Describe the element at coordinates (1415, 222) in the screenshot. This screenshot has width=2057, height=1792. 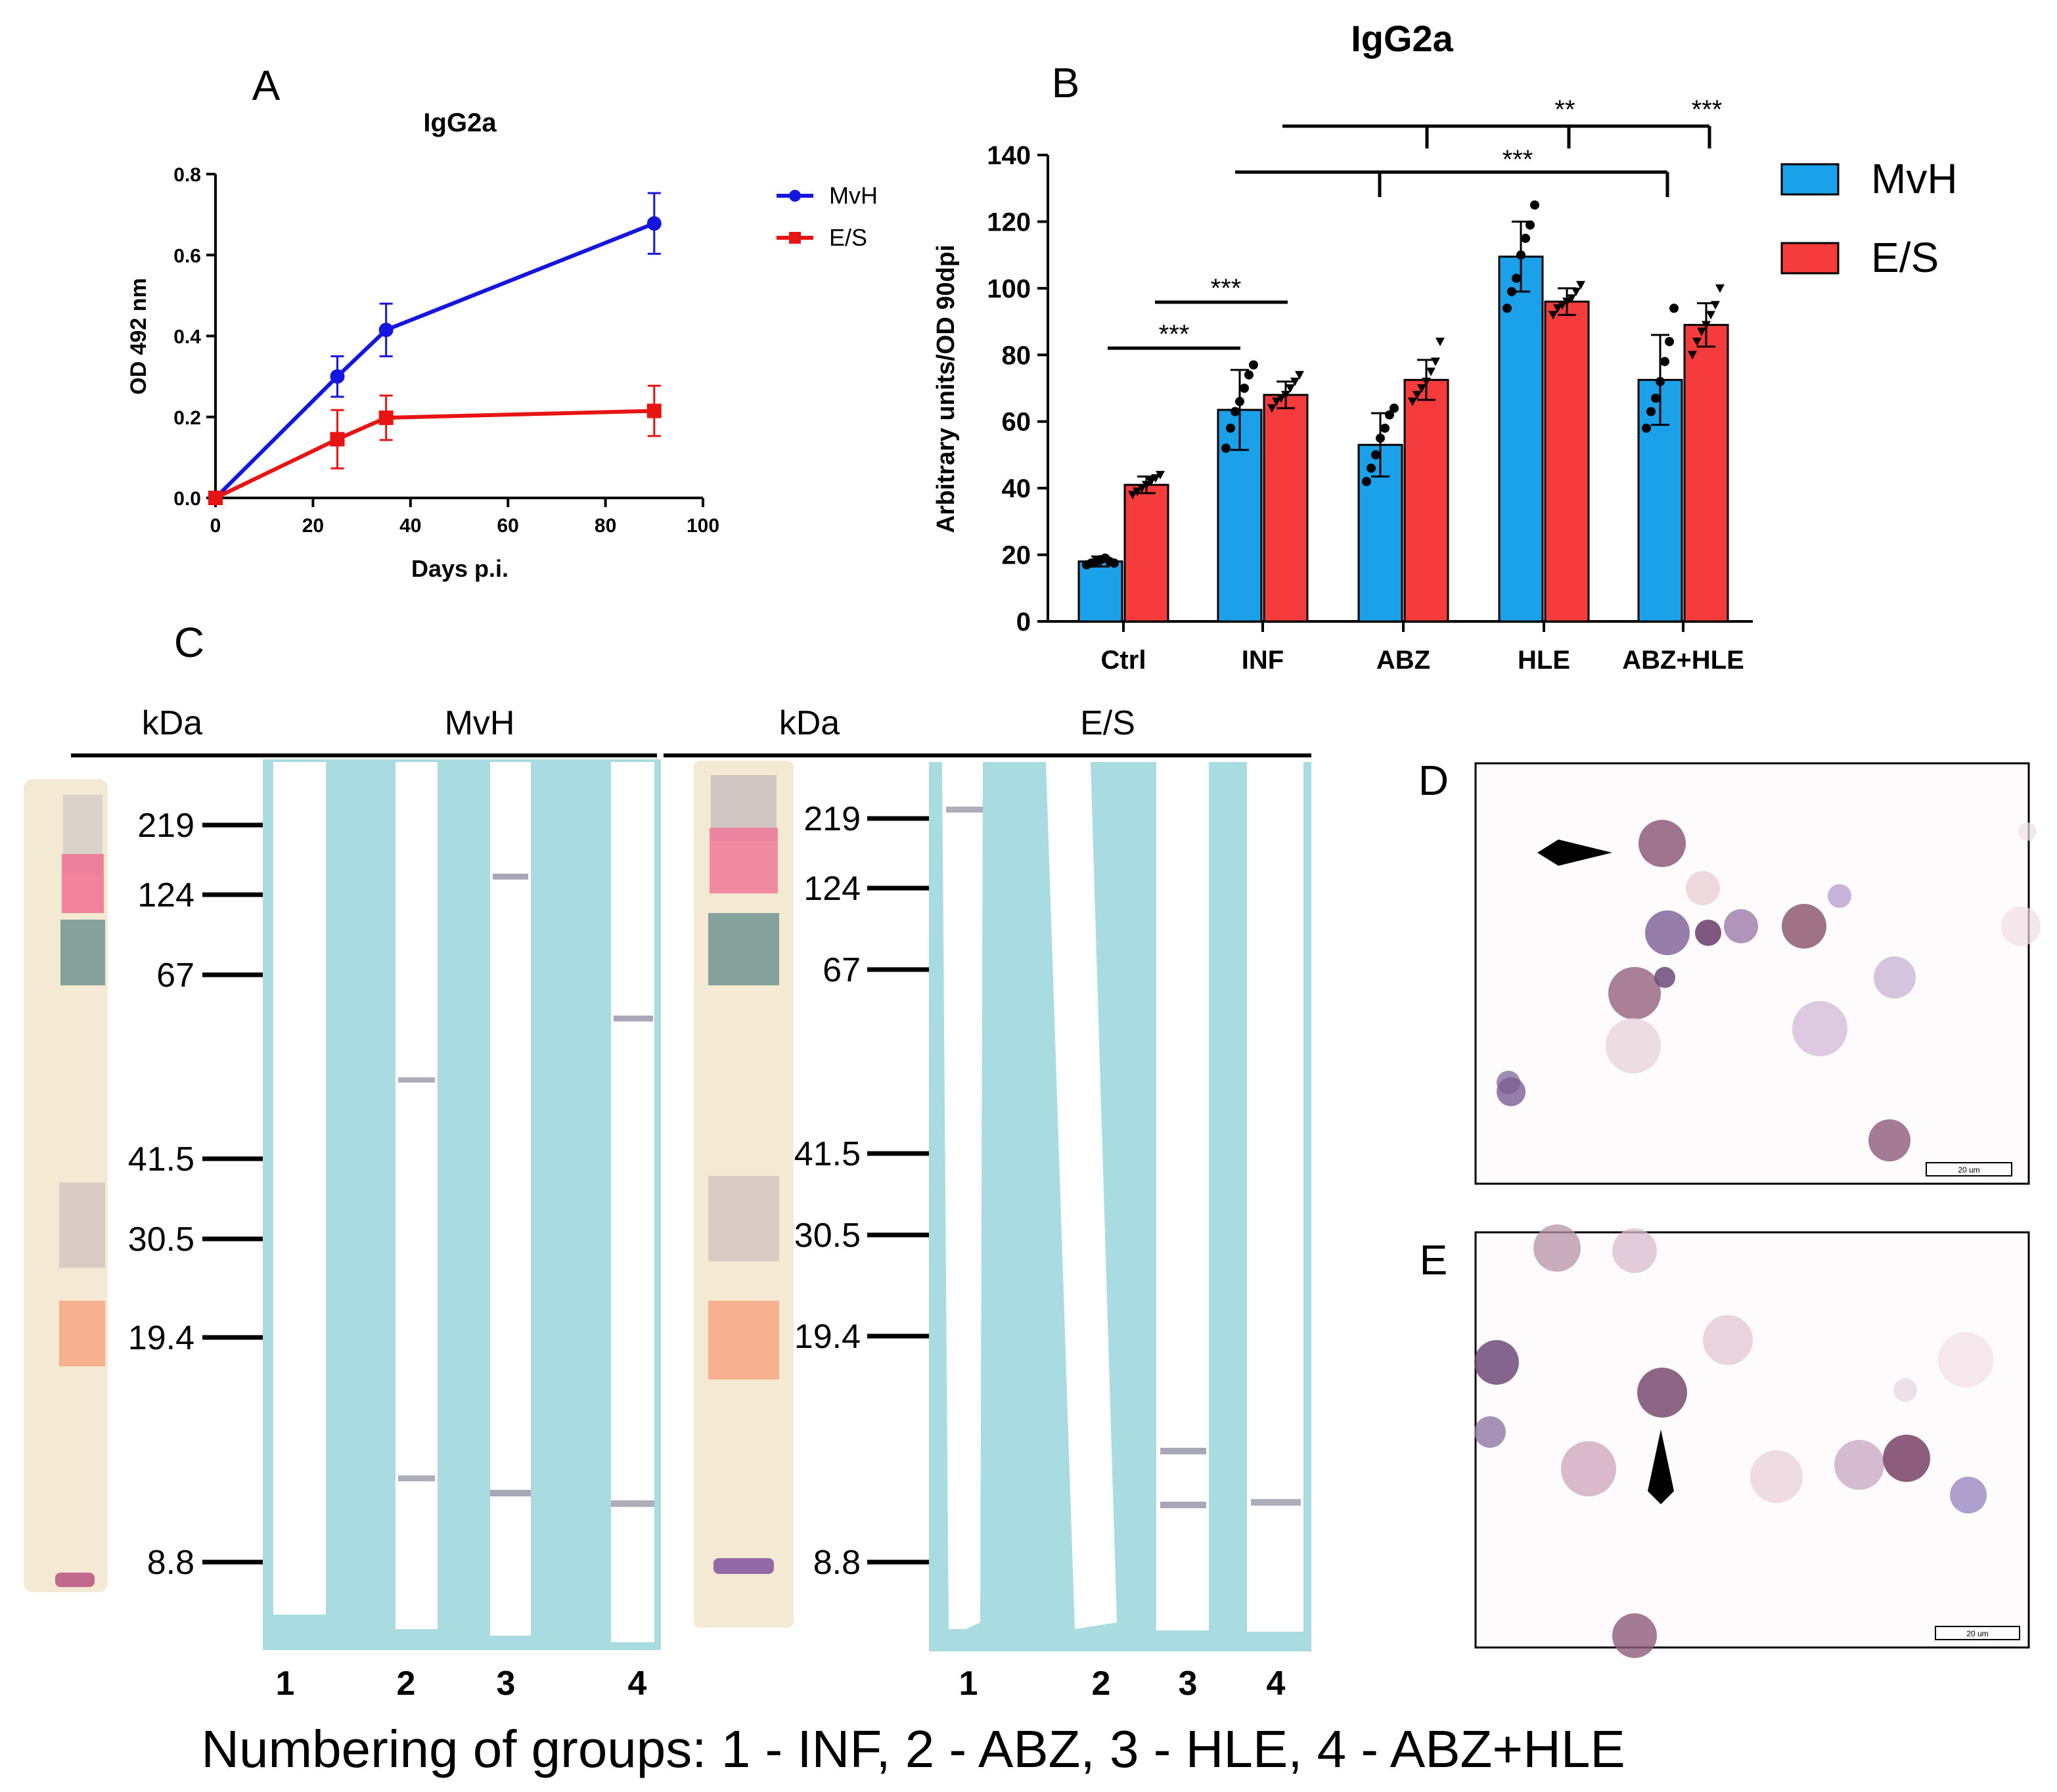
I see `significance-brackets: *** *** *** ** ***` at that location.